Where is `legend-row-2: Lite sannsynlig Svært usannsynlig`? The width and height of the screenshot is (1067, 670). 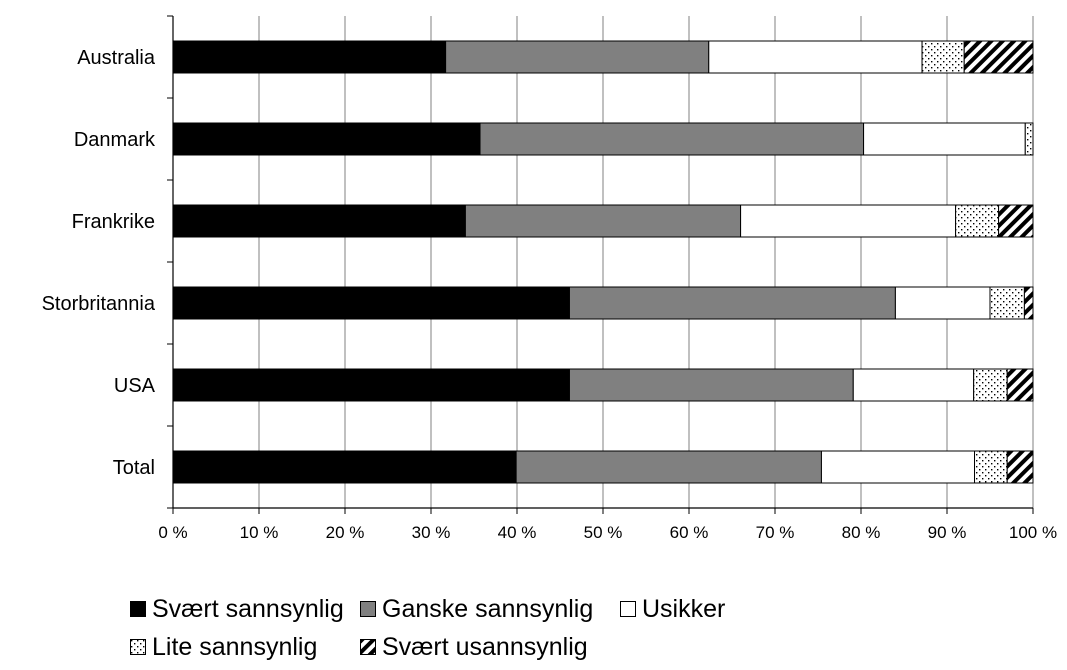
legend-row-2: Lite sannsynlig Svært usannsynlig is located at coordinates (580, 647).